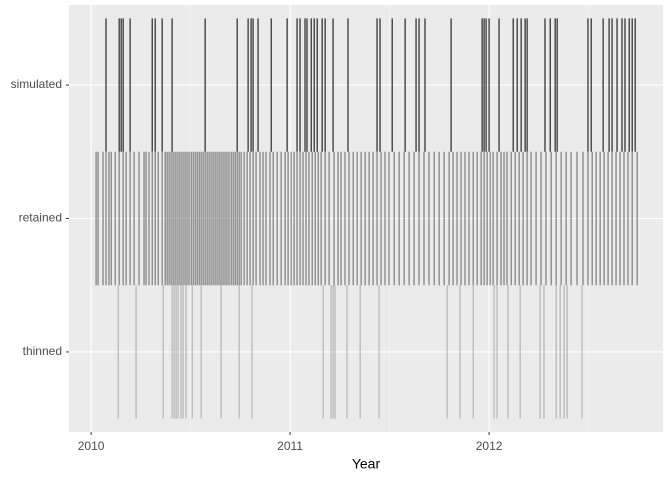 The width and height of the screenshot is (672, 480). I want to click on y-tick-label: retained, so click(40, 218).